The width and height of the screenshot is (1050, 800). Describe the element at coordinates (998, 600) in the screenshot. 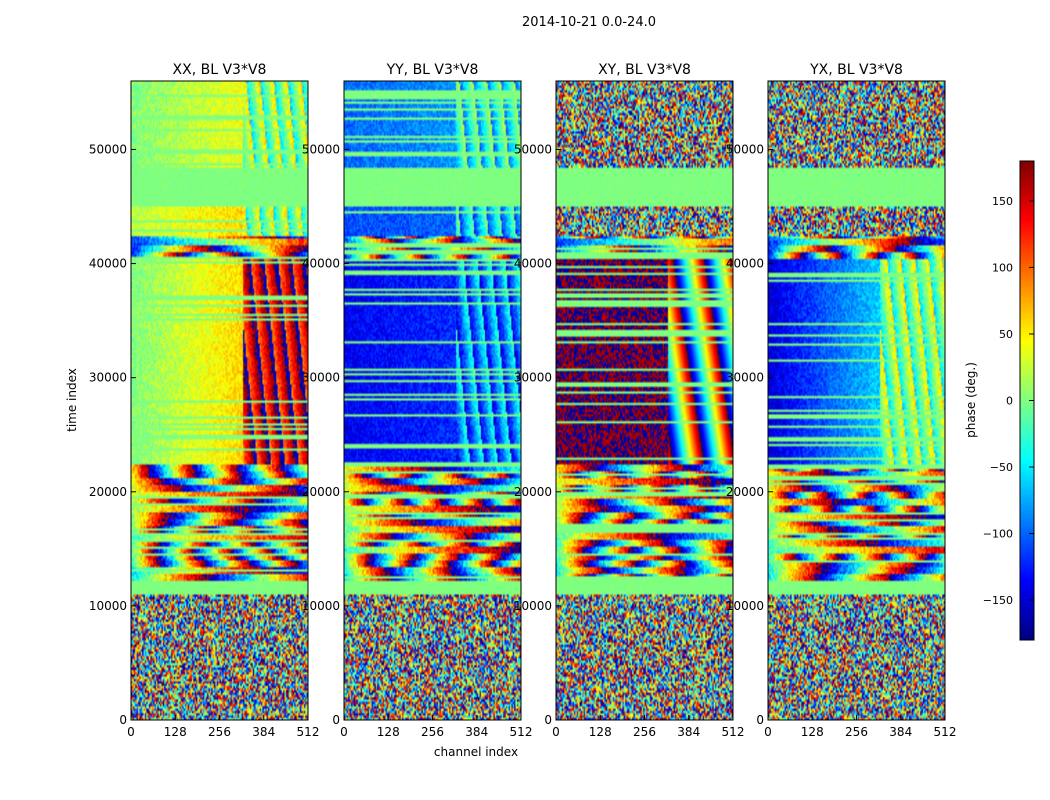

I see `colorbar-tick-label: −150` at that location.